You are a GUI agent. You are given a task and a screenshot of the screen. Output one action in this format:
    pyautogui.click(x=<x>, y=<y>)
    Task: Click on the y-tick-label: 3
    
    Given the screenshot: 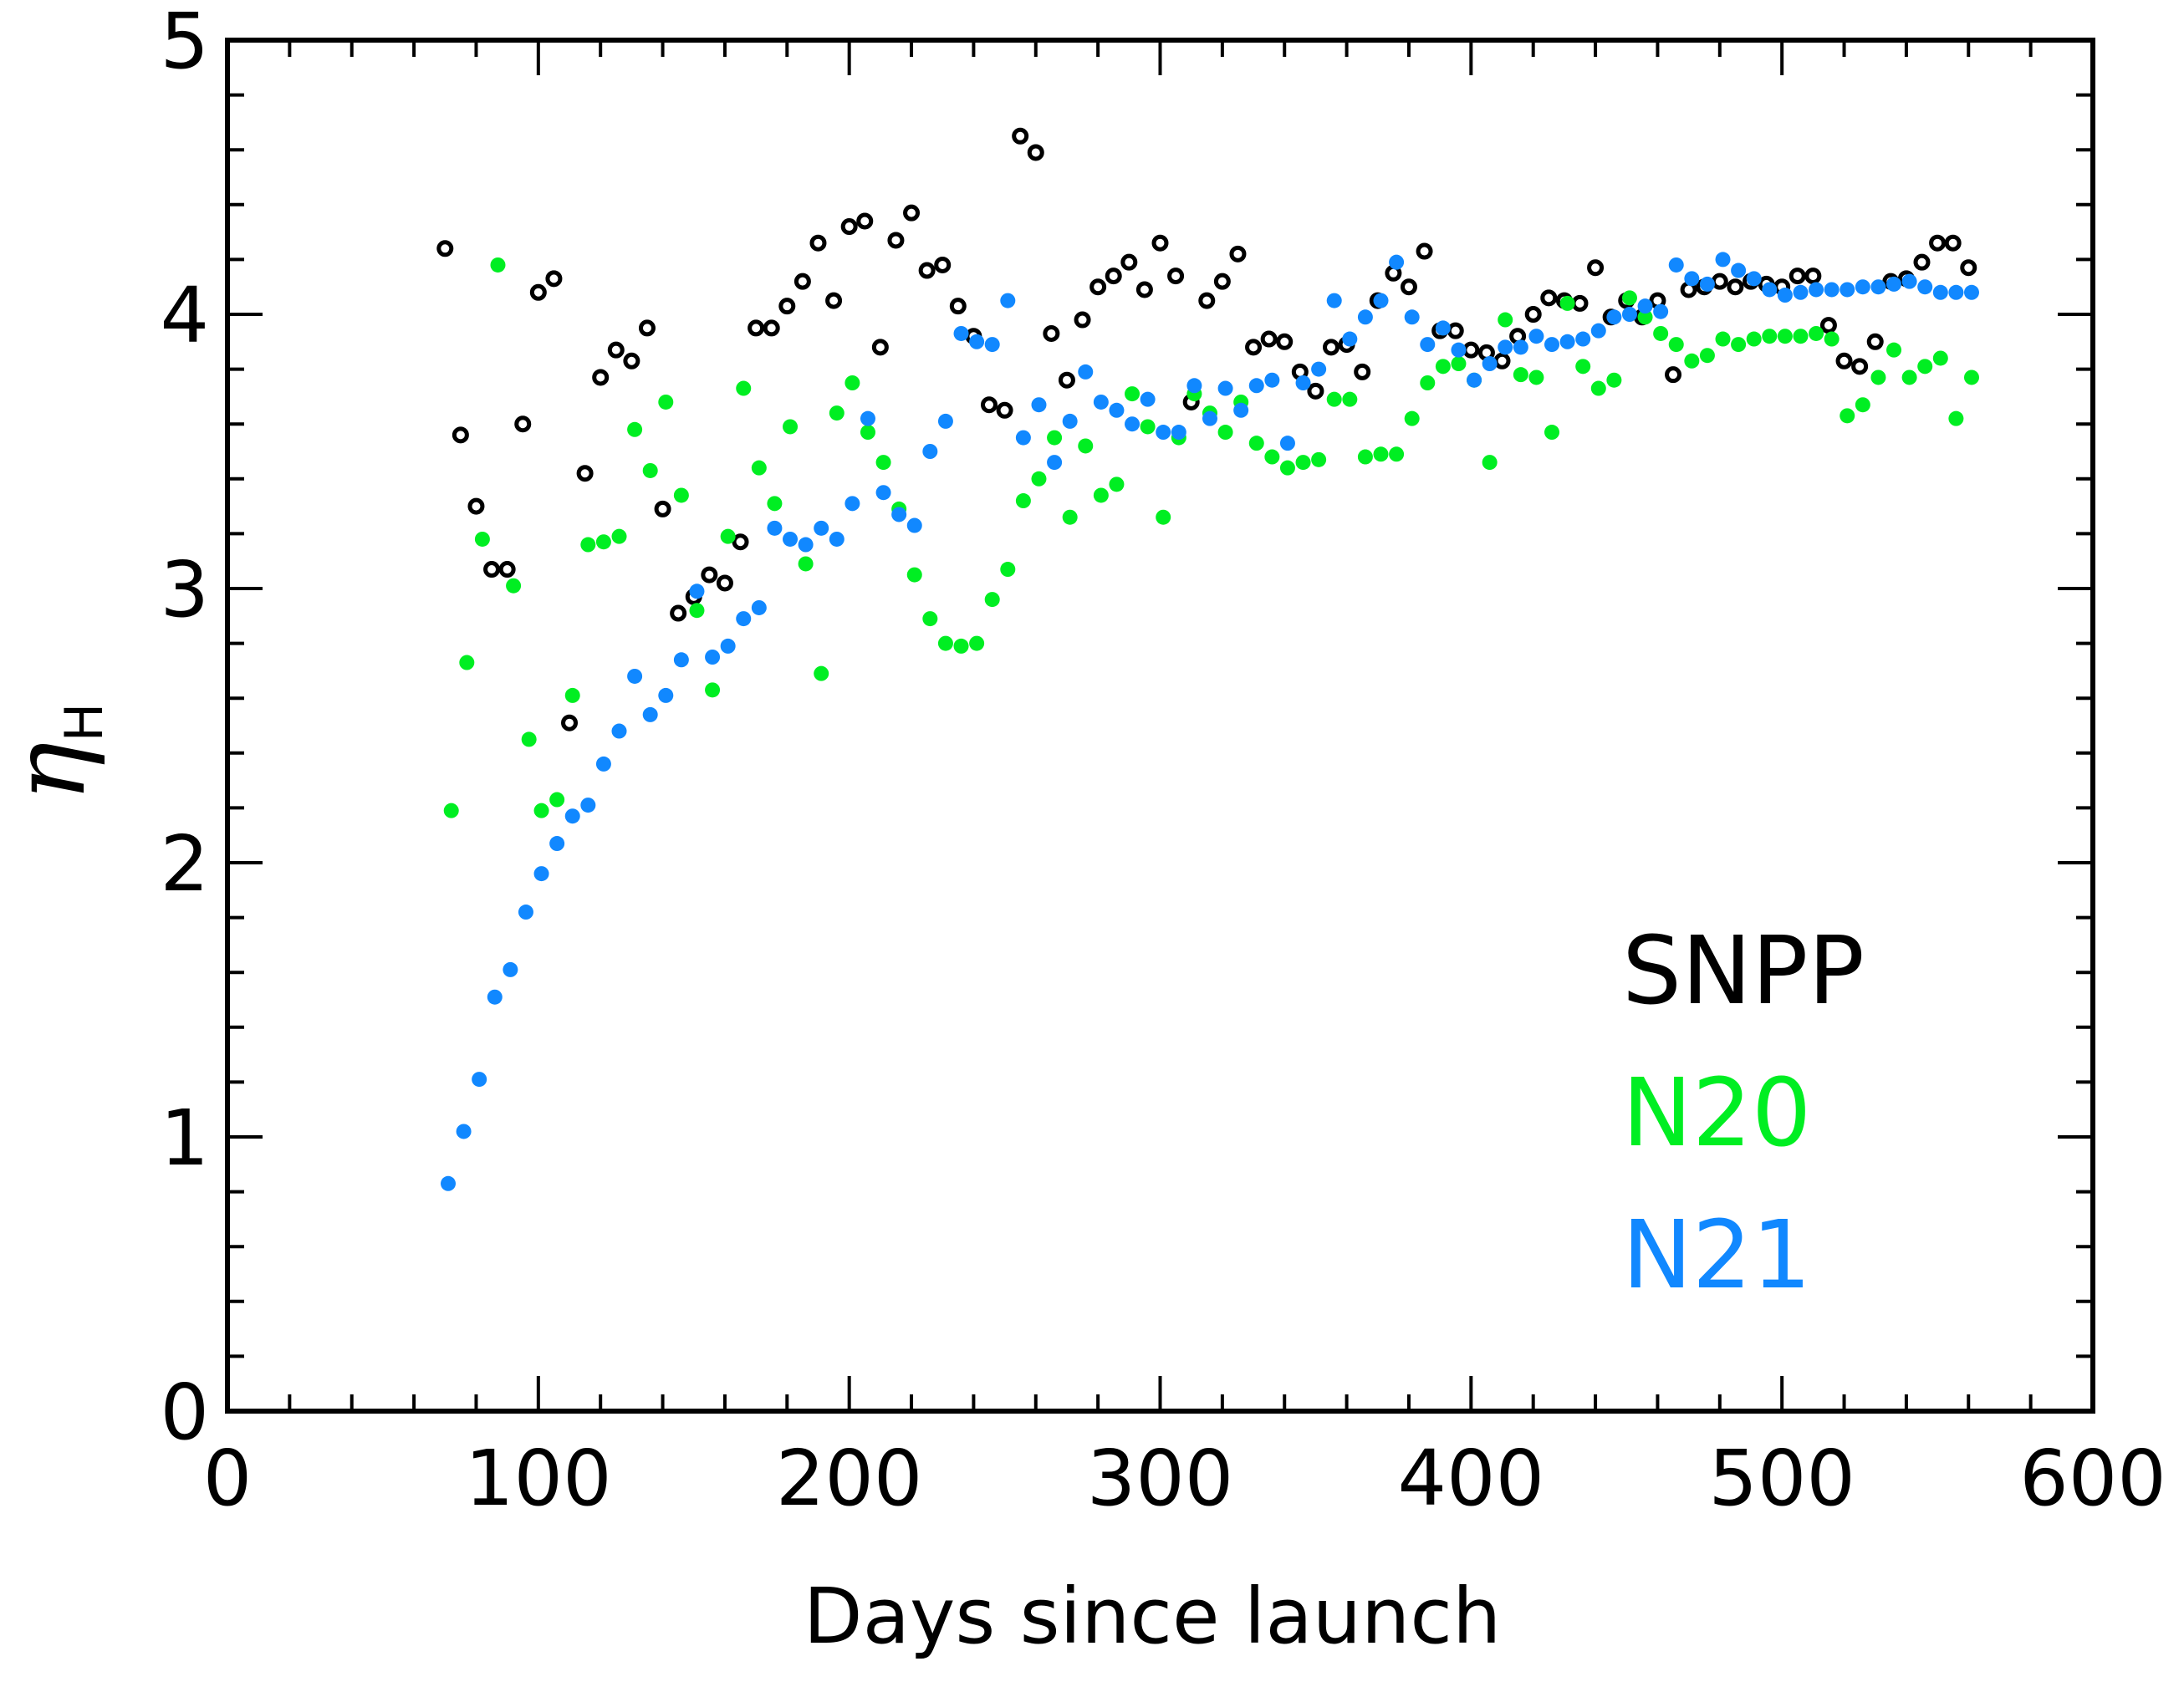 What is the action you would take?
    pyautogui.click(x=184, y=589)
    